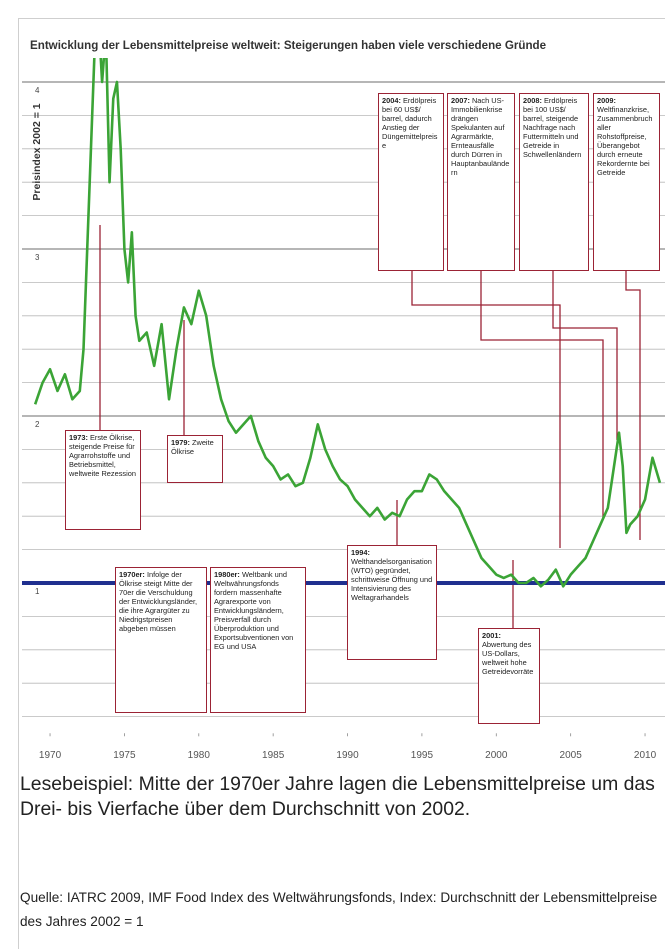 The image size is (665, 949). What do you see at coordinates (571, 755) in the screenshot?
I see `x-tick-label: 2005` at bounding box center [571, 755].